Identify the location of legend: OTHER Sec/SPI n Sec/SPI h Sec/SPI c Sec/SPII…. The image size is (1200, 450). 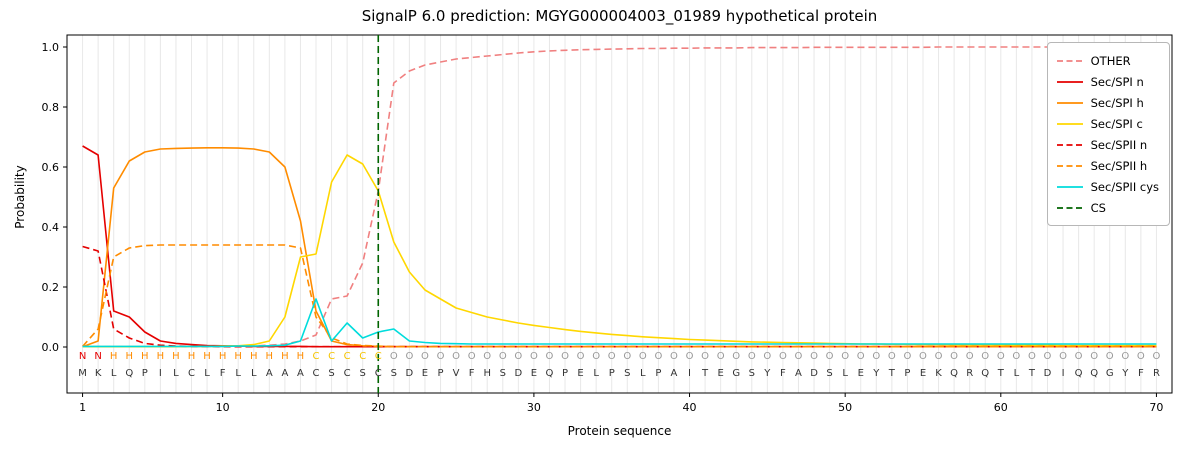
(1108, 134).